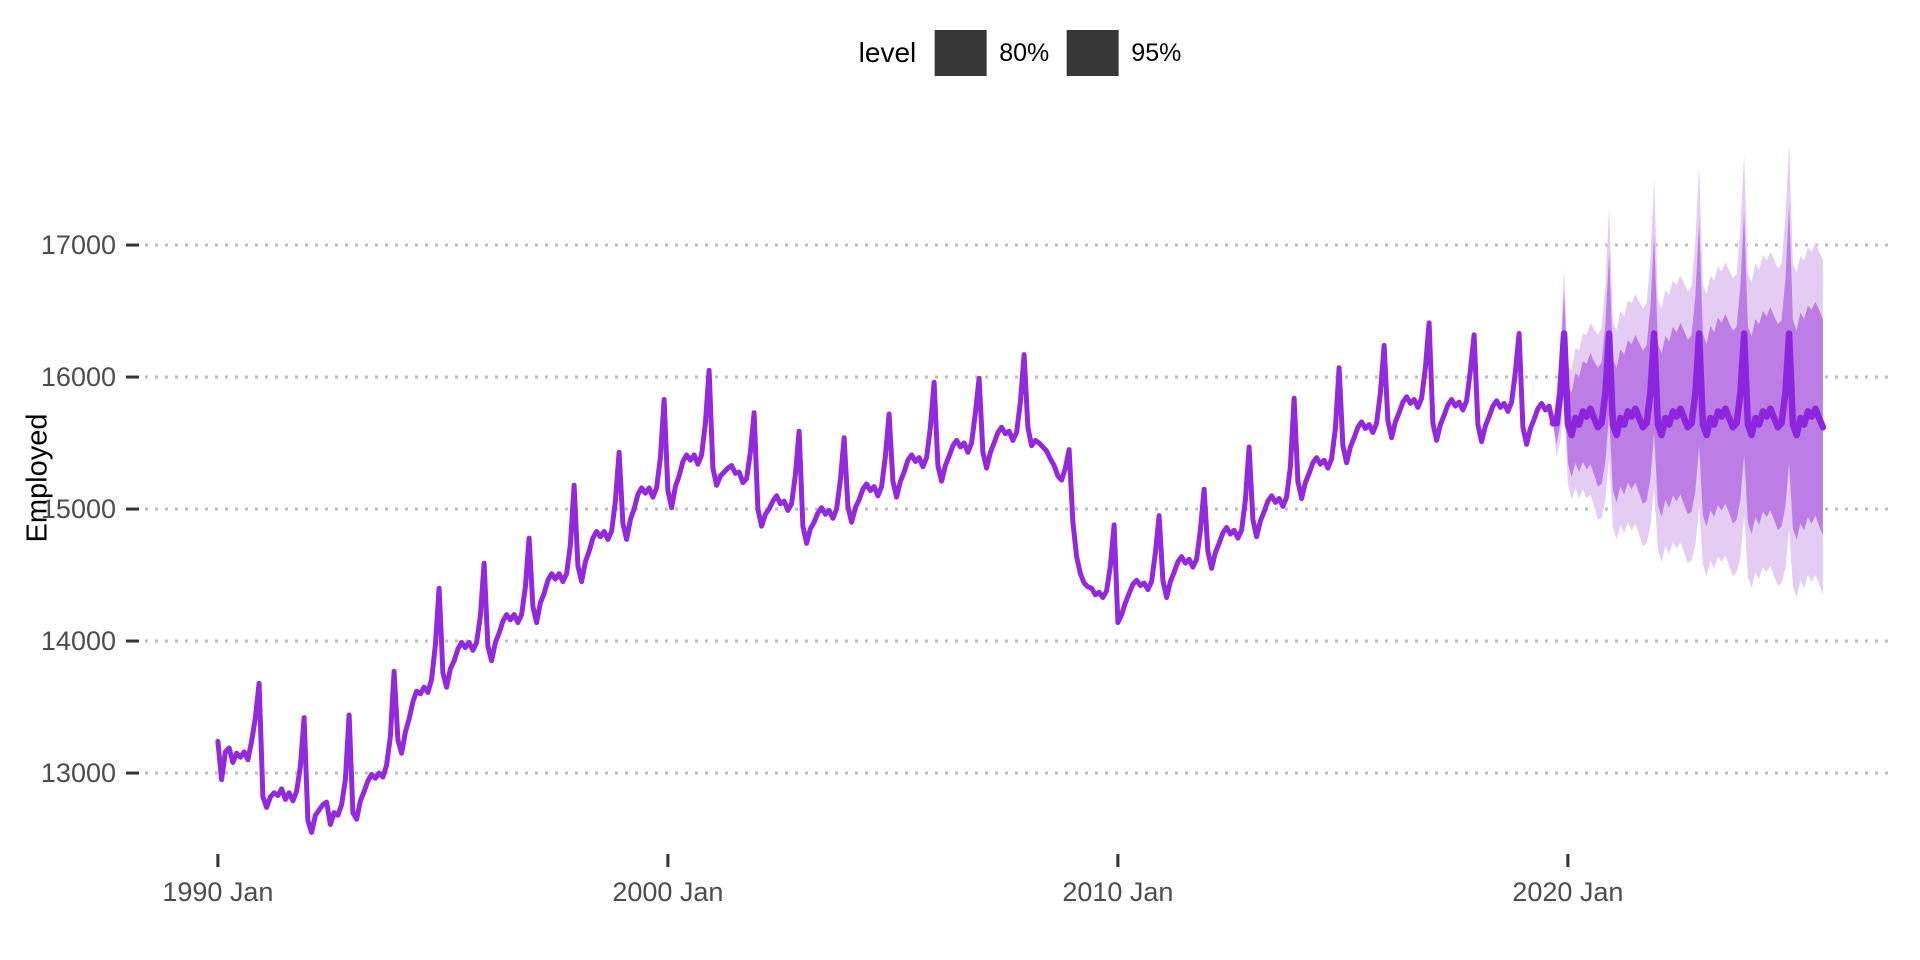  I want to click on y-tick-label: 17000, so click(78, 245).